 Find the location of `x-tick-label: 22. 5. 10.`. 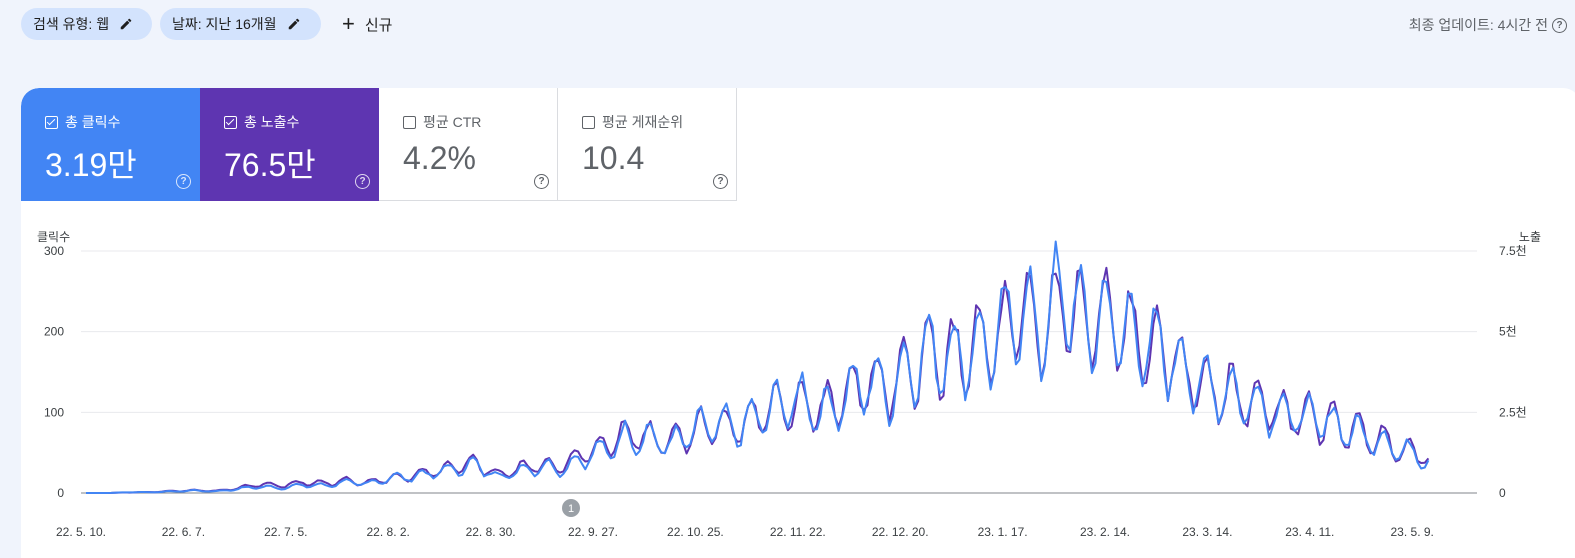

x-tick-label: 22. 5. 10. is located at coordinates (81, 532).